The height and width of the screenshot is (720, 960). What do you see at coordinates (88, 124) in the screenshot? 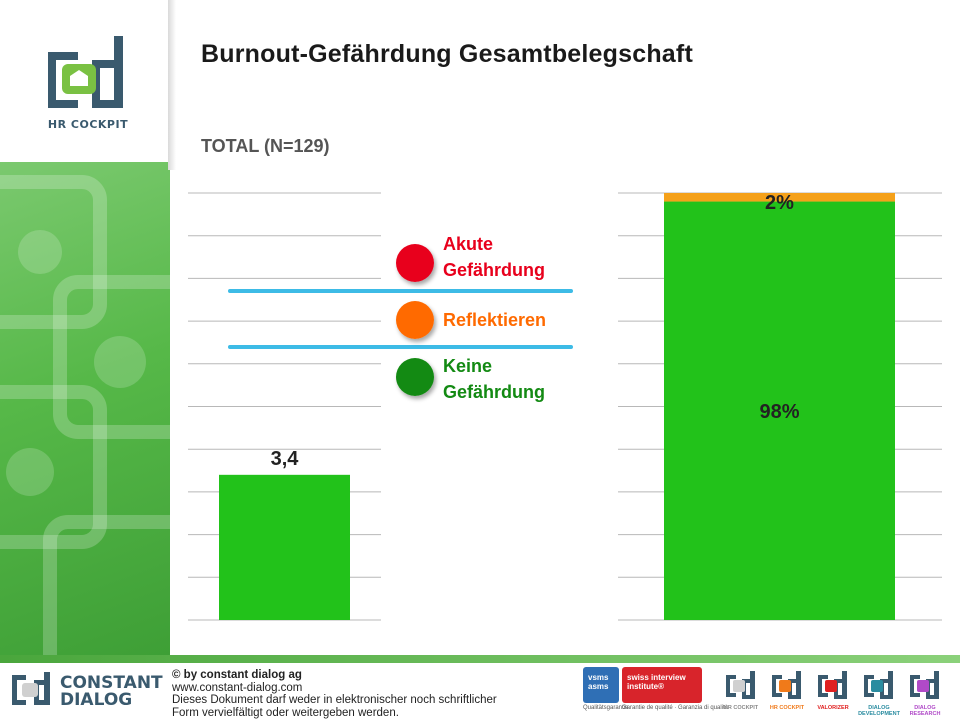
I see `hr-cockpit-wordmark: HR COCKPIT` at bounding box center [88, 124].